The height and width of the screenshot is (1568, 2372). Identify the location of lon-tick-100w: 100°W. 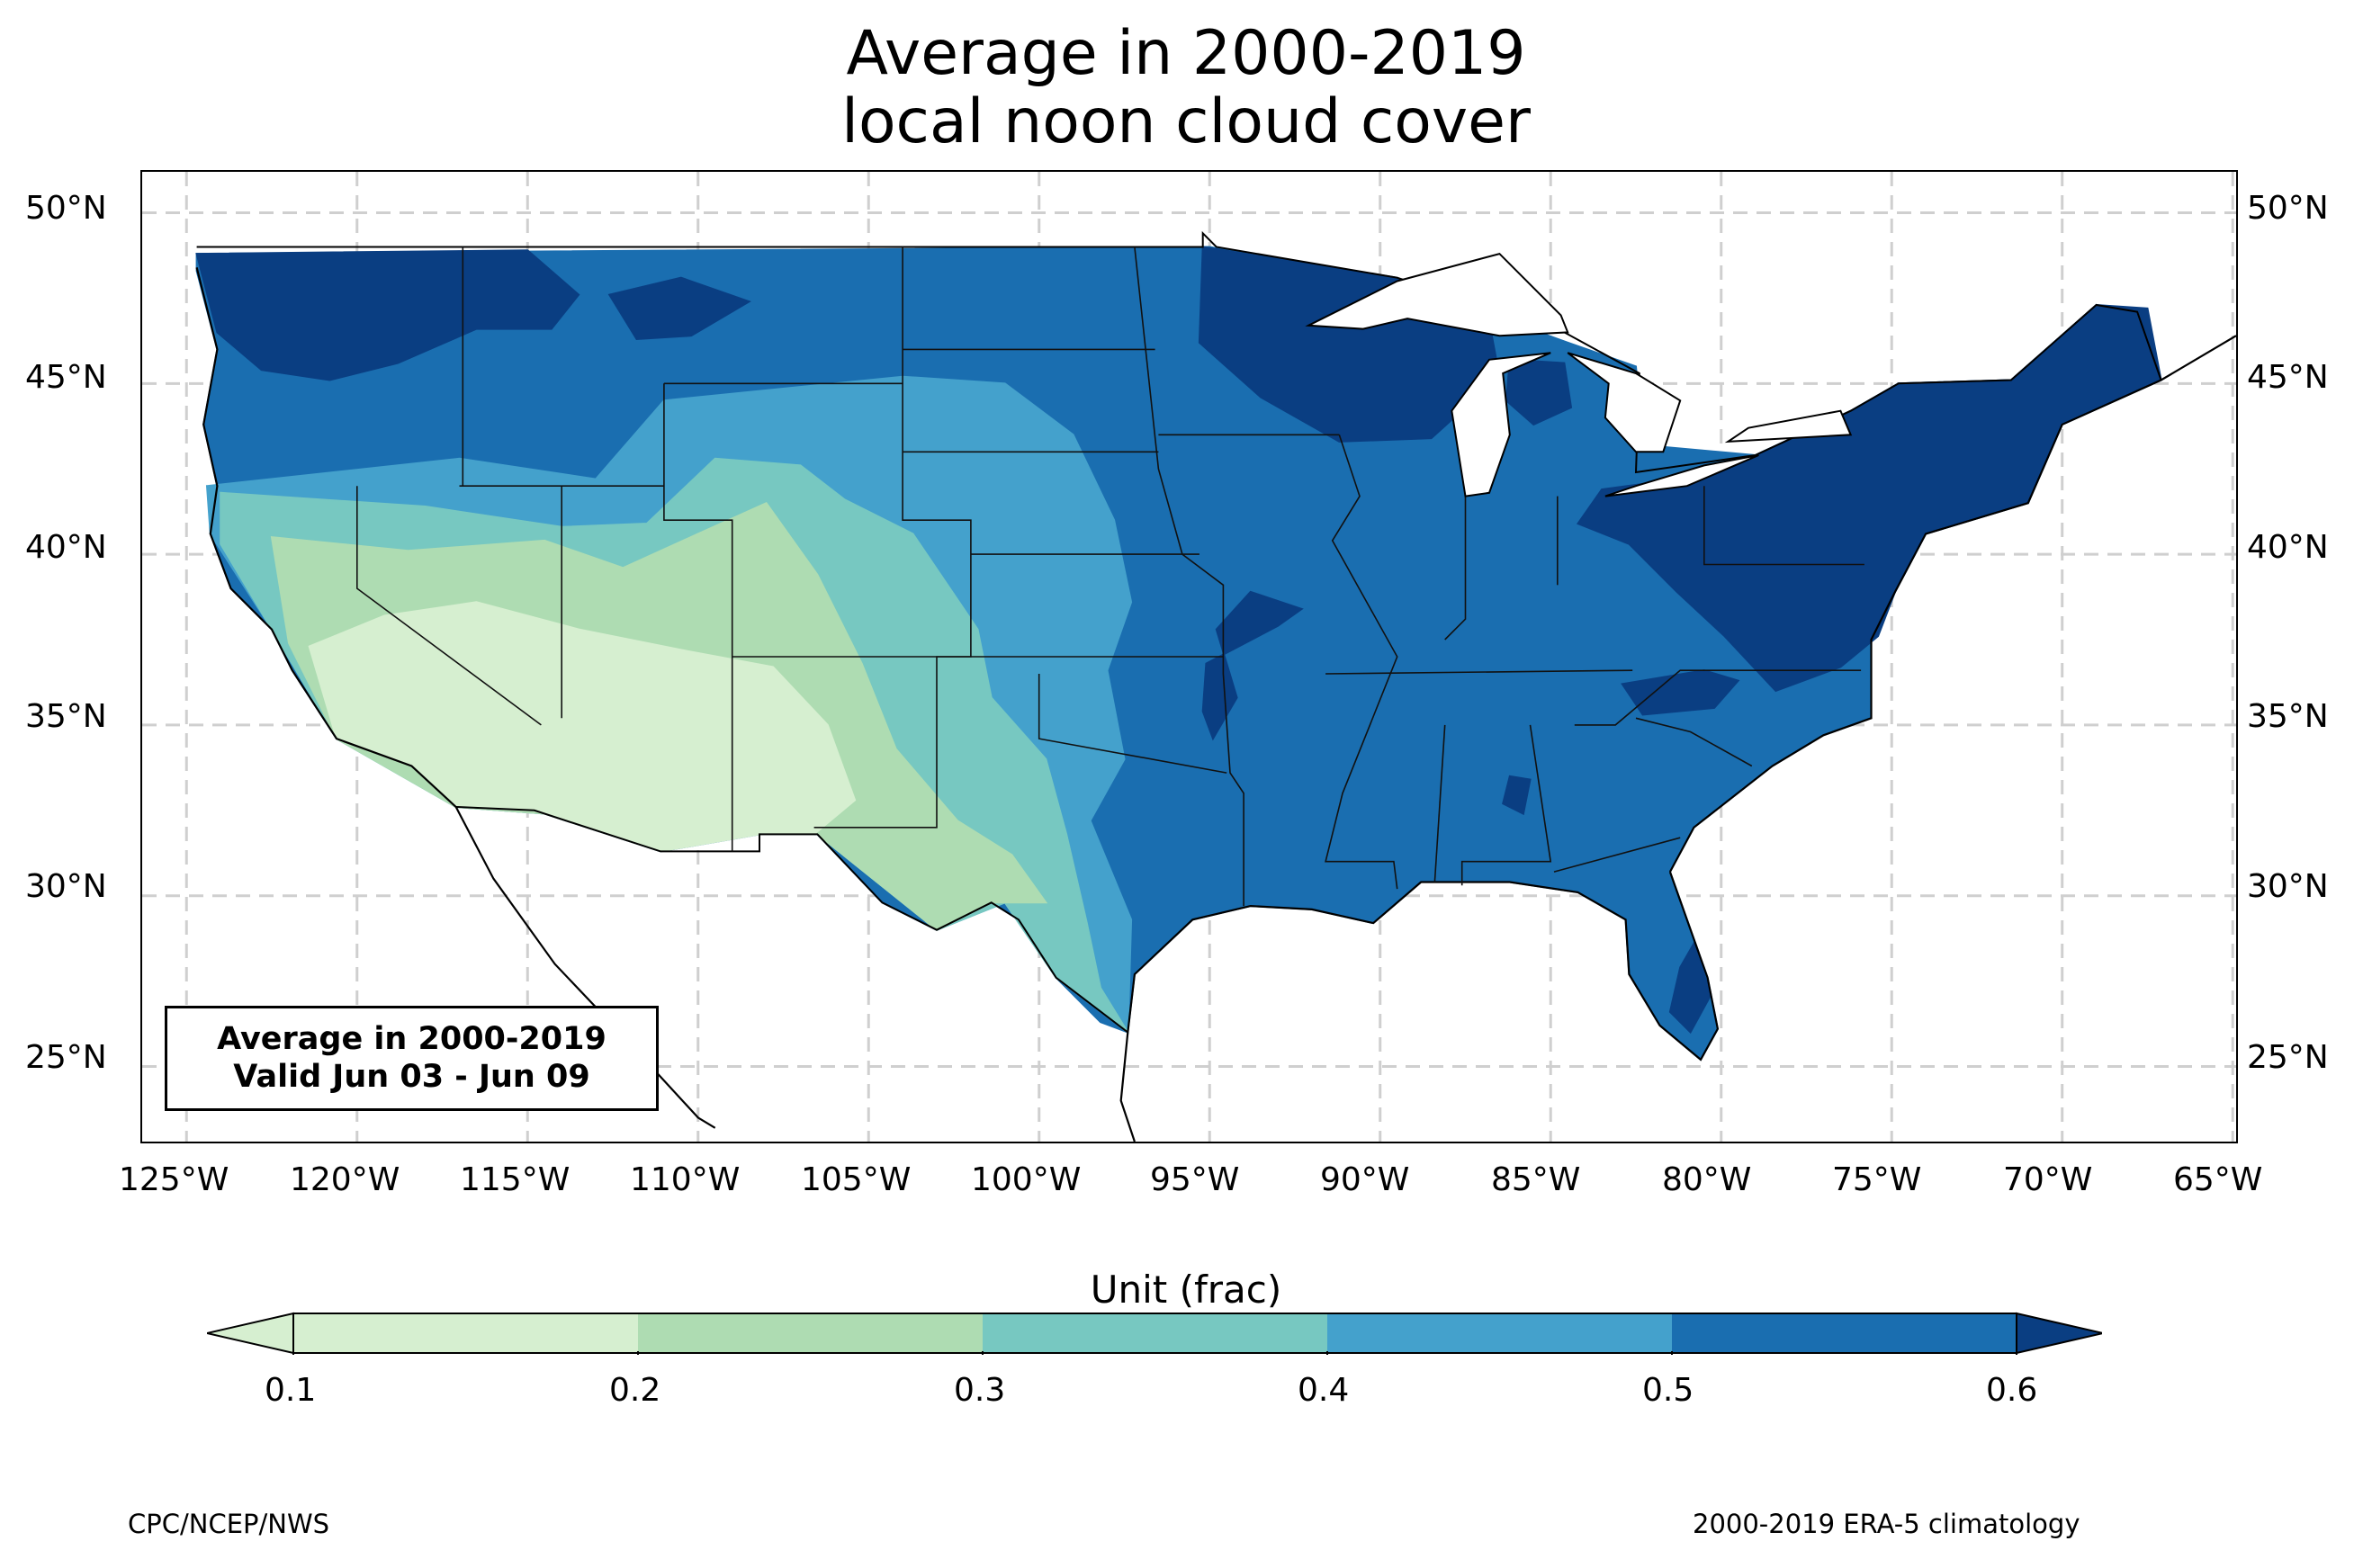
(1026, 1179).